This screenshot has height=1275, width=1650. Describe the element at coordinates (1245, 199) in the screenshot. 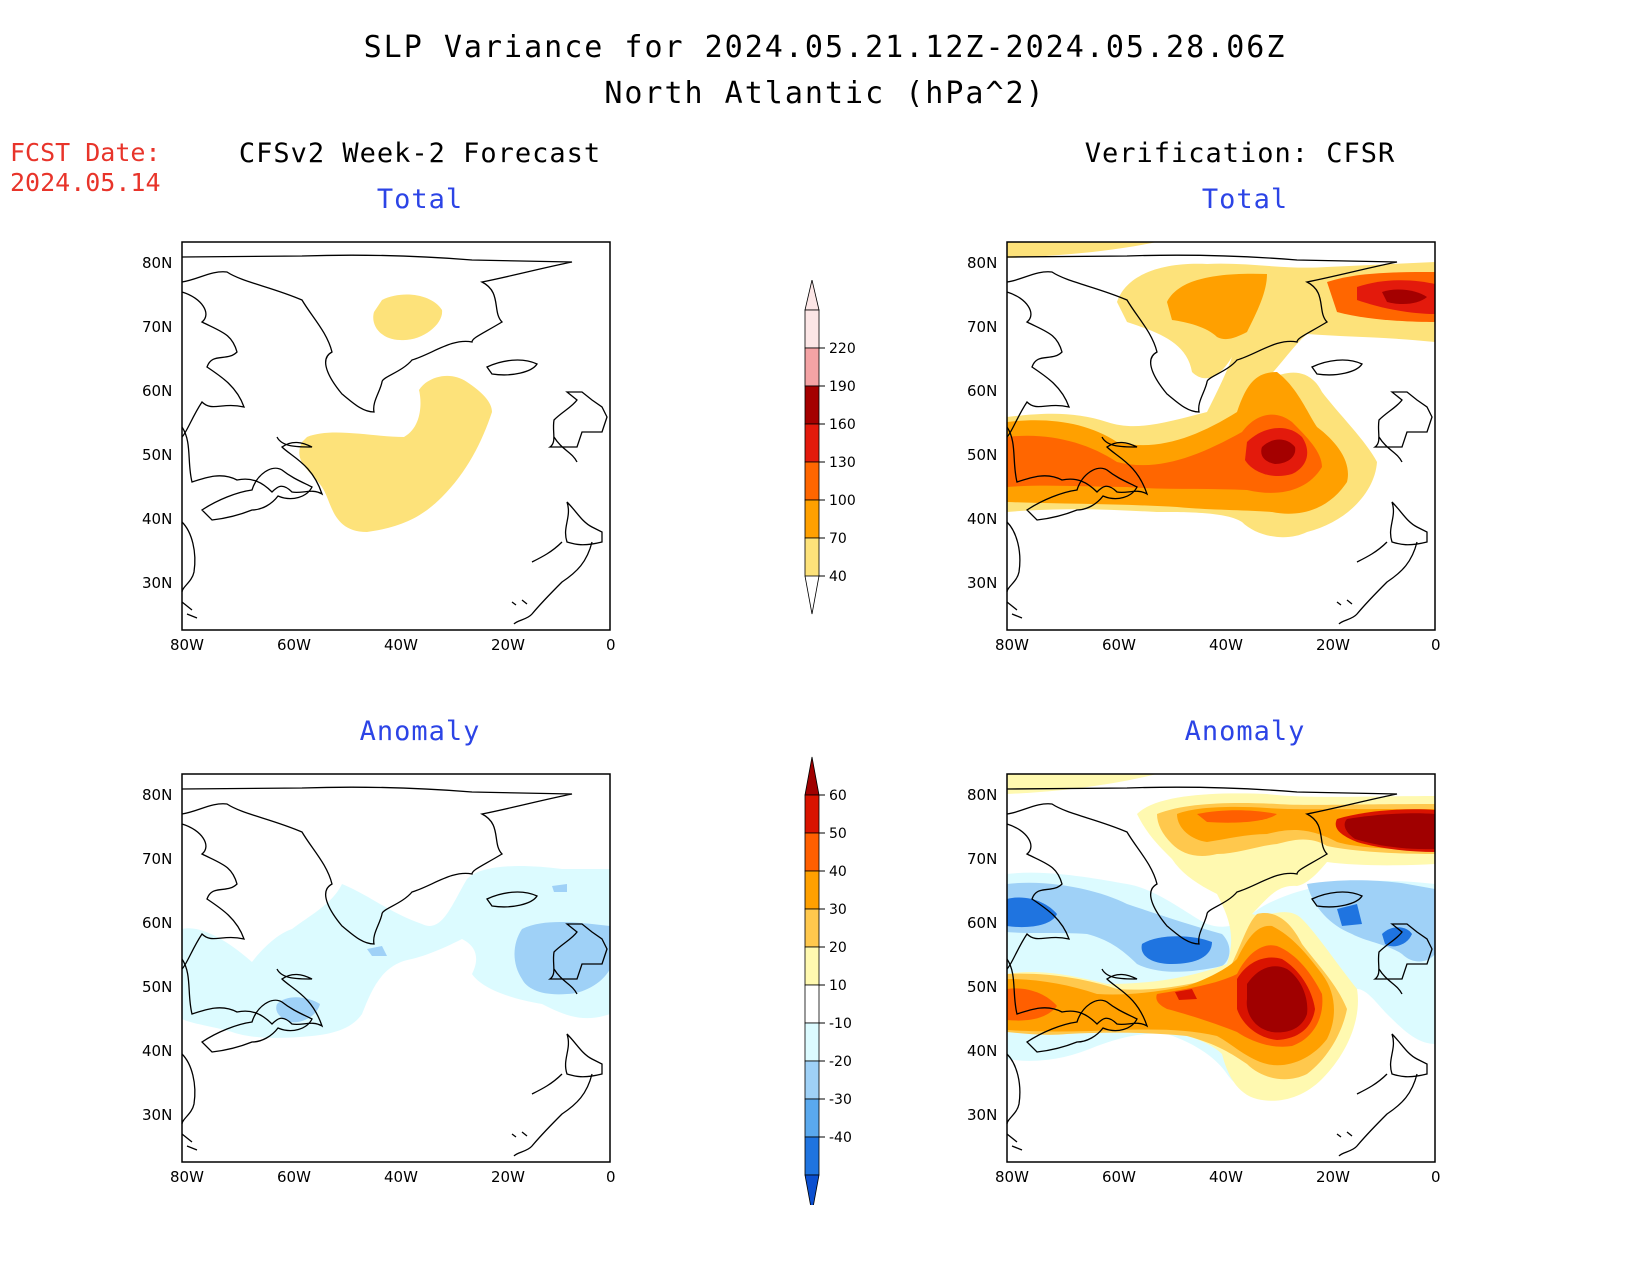

I see `panel-title-verification-total: Total` at that location.